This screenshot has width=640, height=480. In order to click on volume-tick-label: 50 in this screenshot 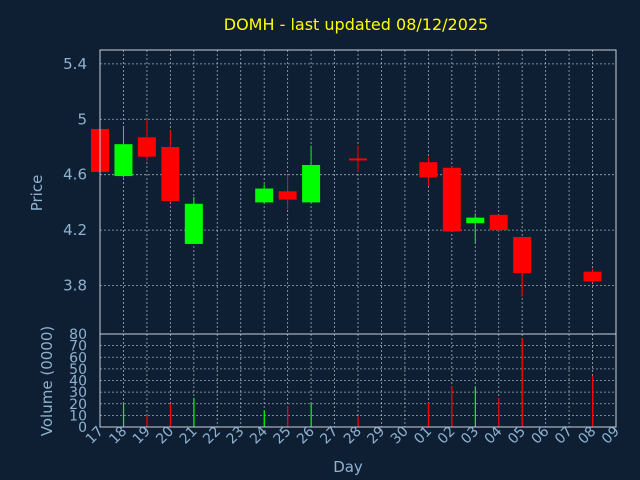, I will do `click(78, 370)`.